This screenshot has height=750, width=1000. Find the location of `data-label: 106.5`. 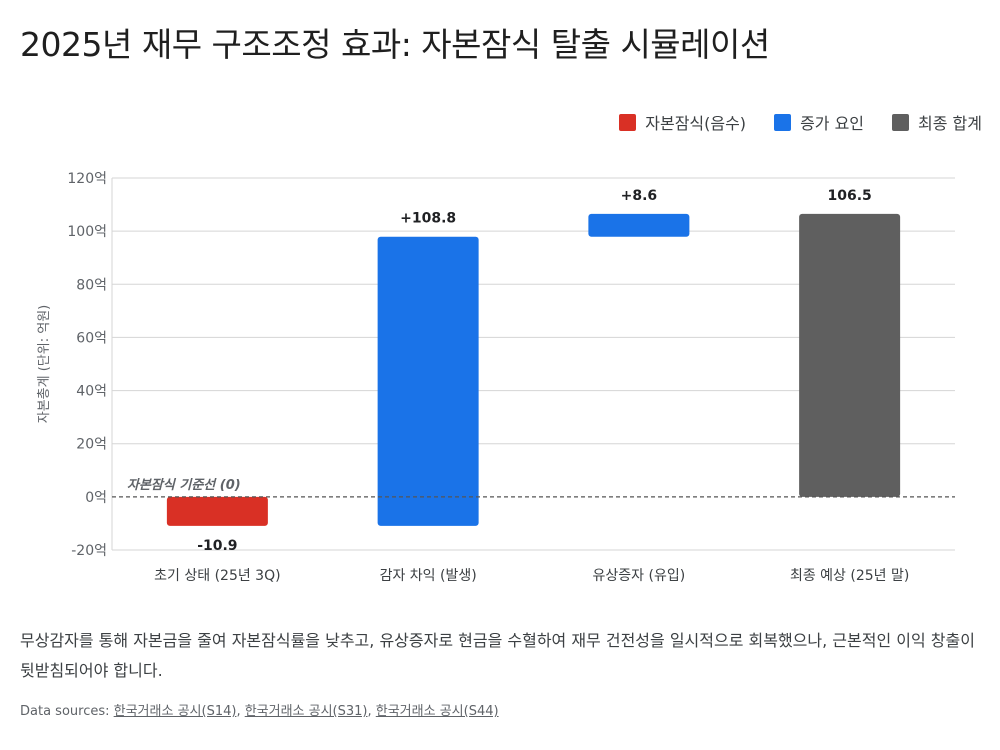

data-label: 106.5 is located at coordinates (849, 196).